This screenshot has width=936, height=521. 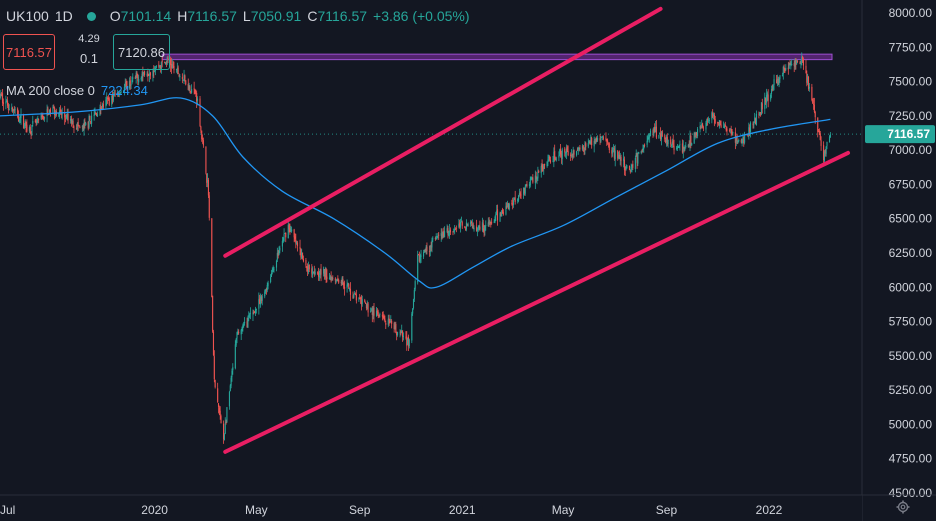 What do you see at coordinates (27, 16) in the screenshot?
I see `symbol-name: UK100` at bounding box center [27, 16].